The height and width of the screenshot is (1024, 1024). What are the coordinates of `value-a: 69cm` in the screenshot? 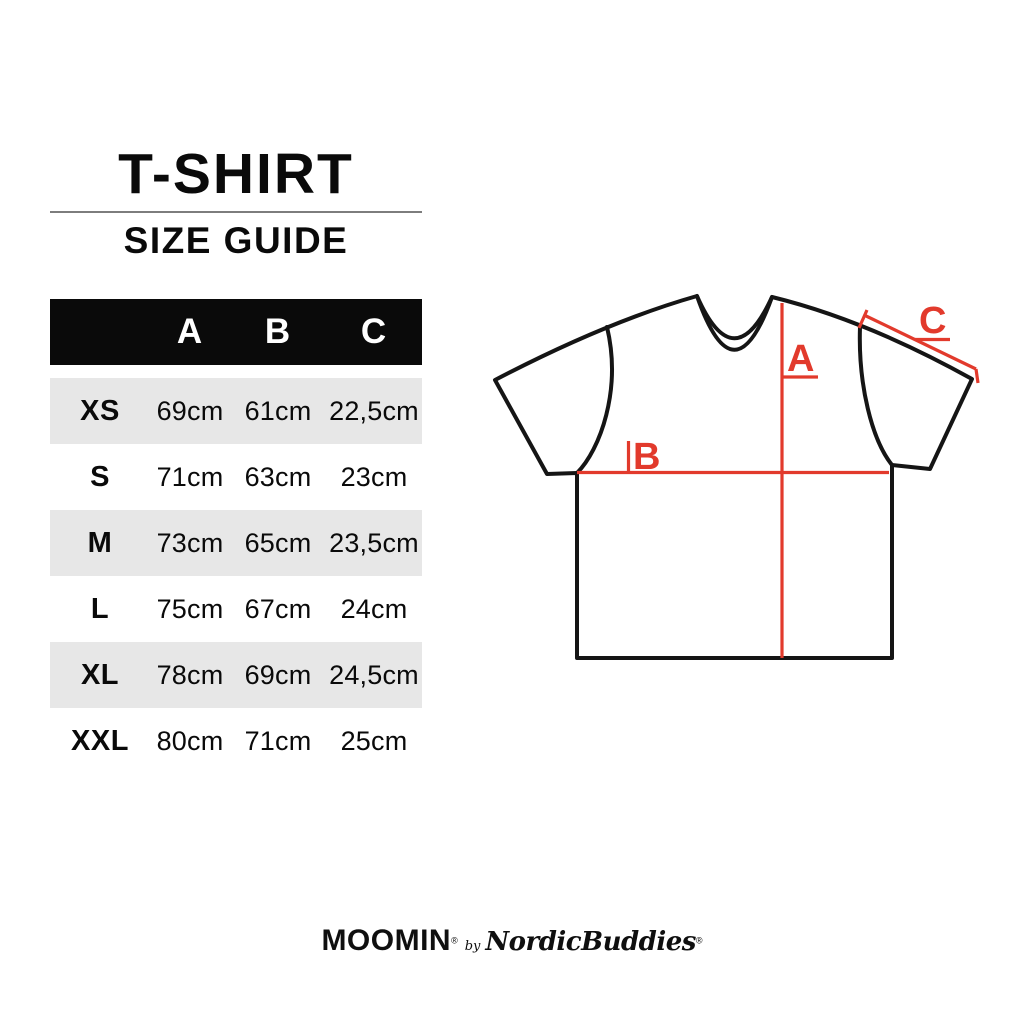 It's located at (190, 410).